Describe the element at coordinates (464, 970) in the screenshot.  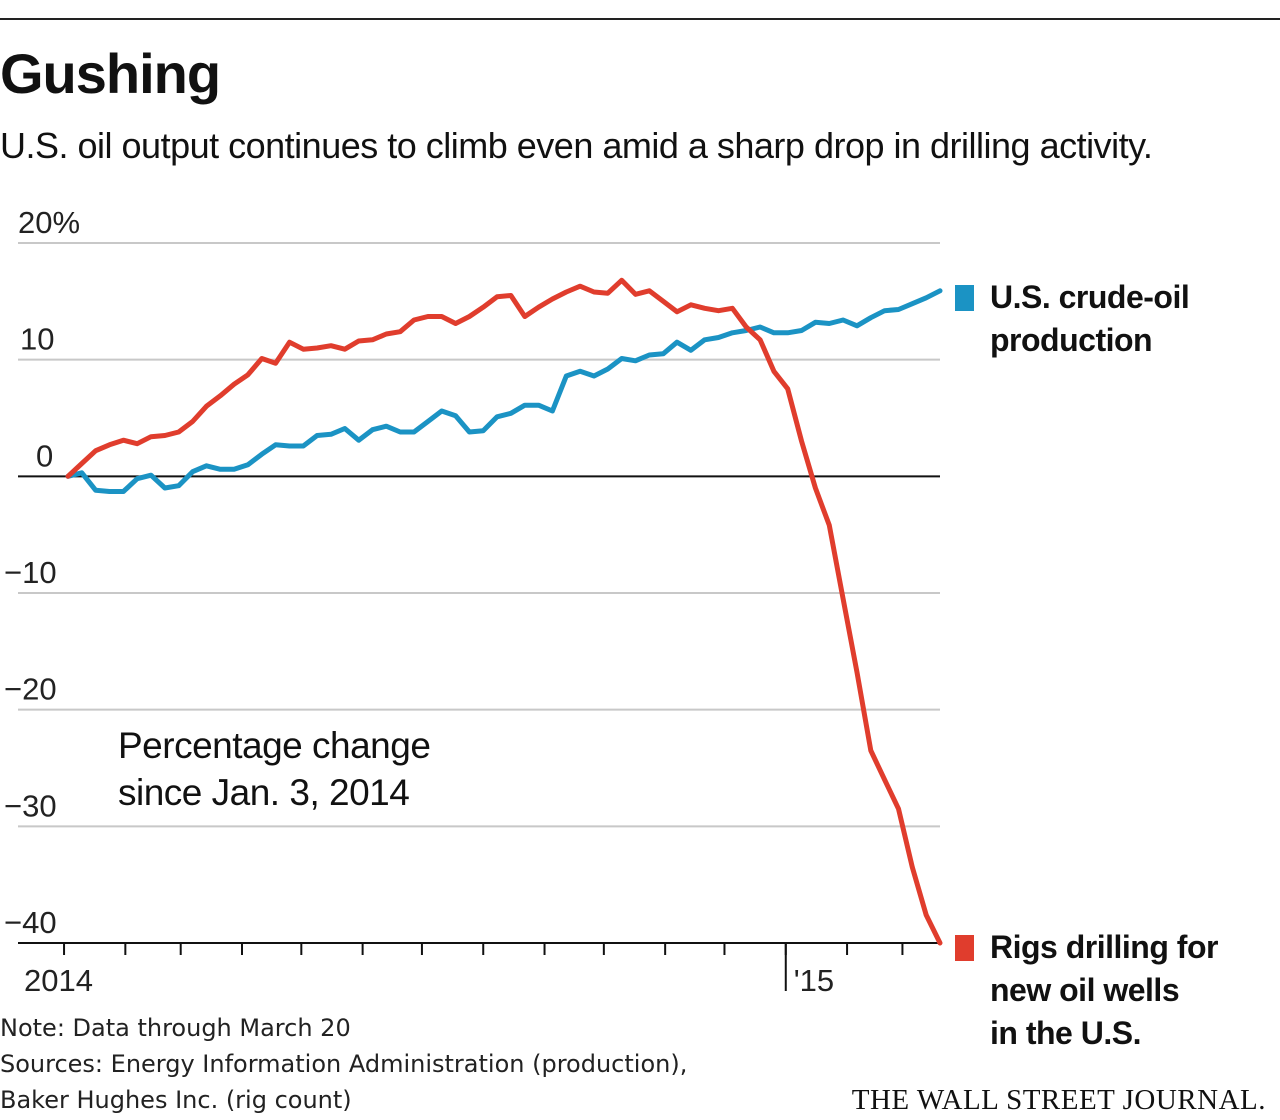
I see `x-axis: 2014 '15` at that location.